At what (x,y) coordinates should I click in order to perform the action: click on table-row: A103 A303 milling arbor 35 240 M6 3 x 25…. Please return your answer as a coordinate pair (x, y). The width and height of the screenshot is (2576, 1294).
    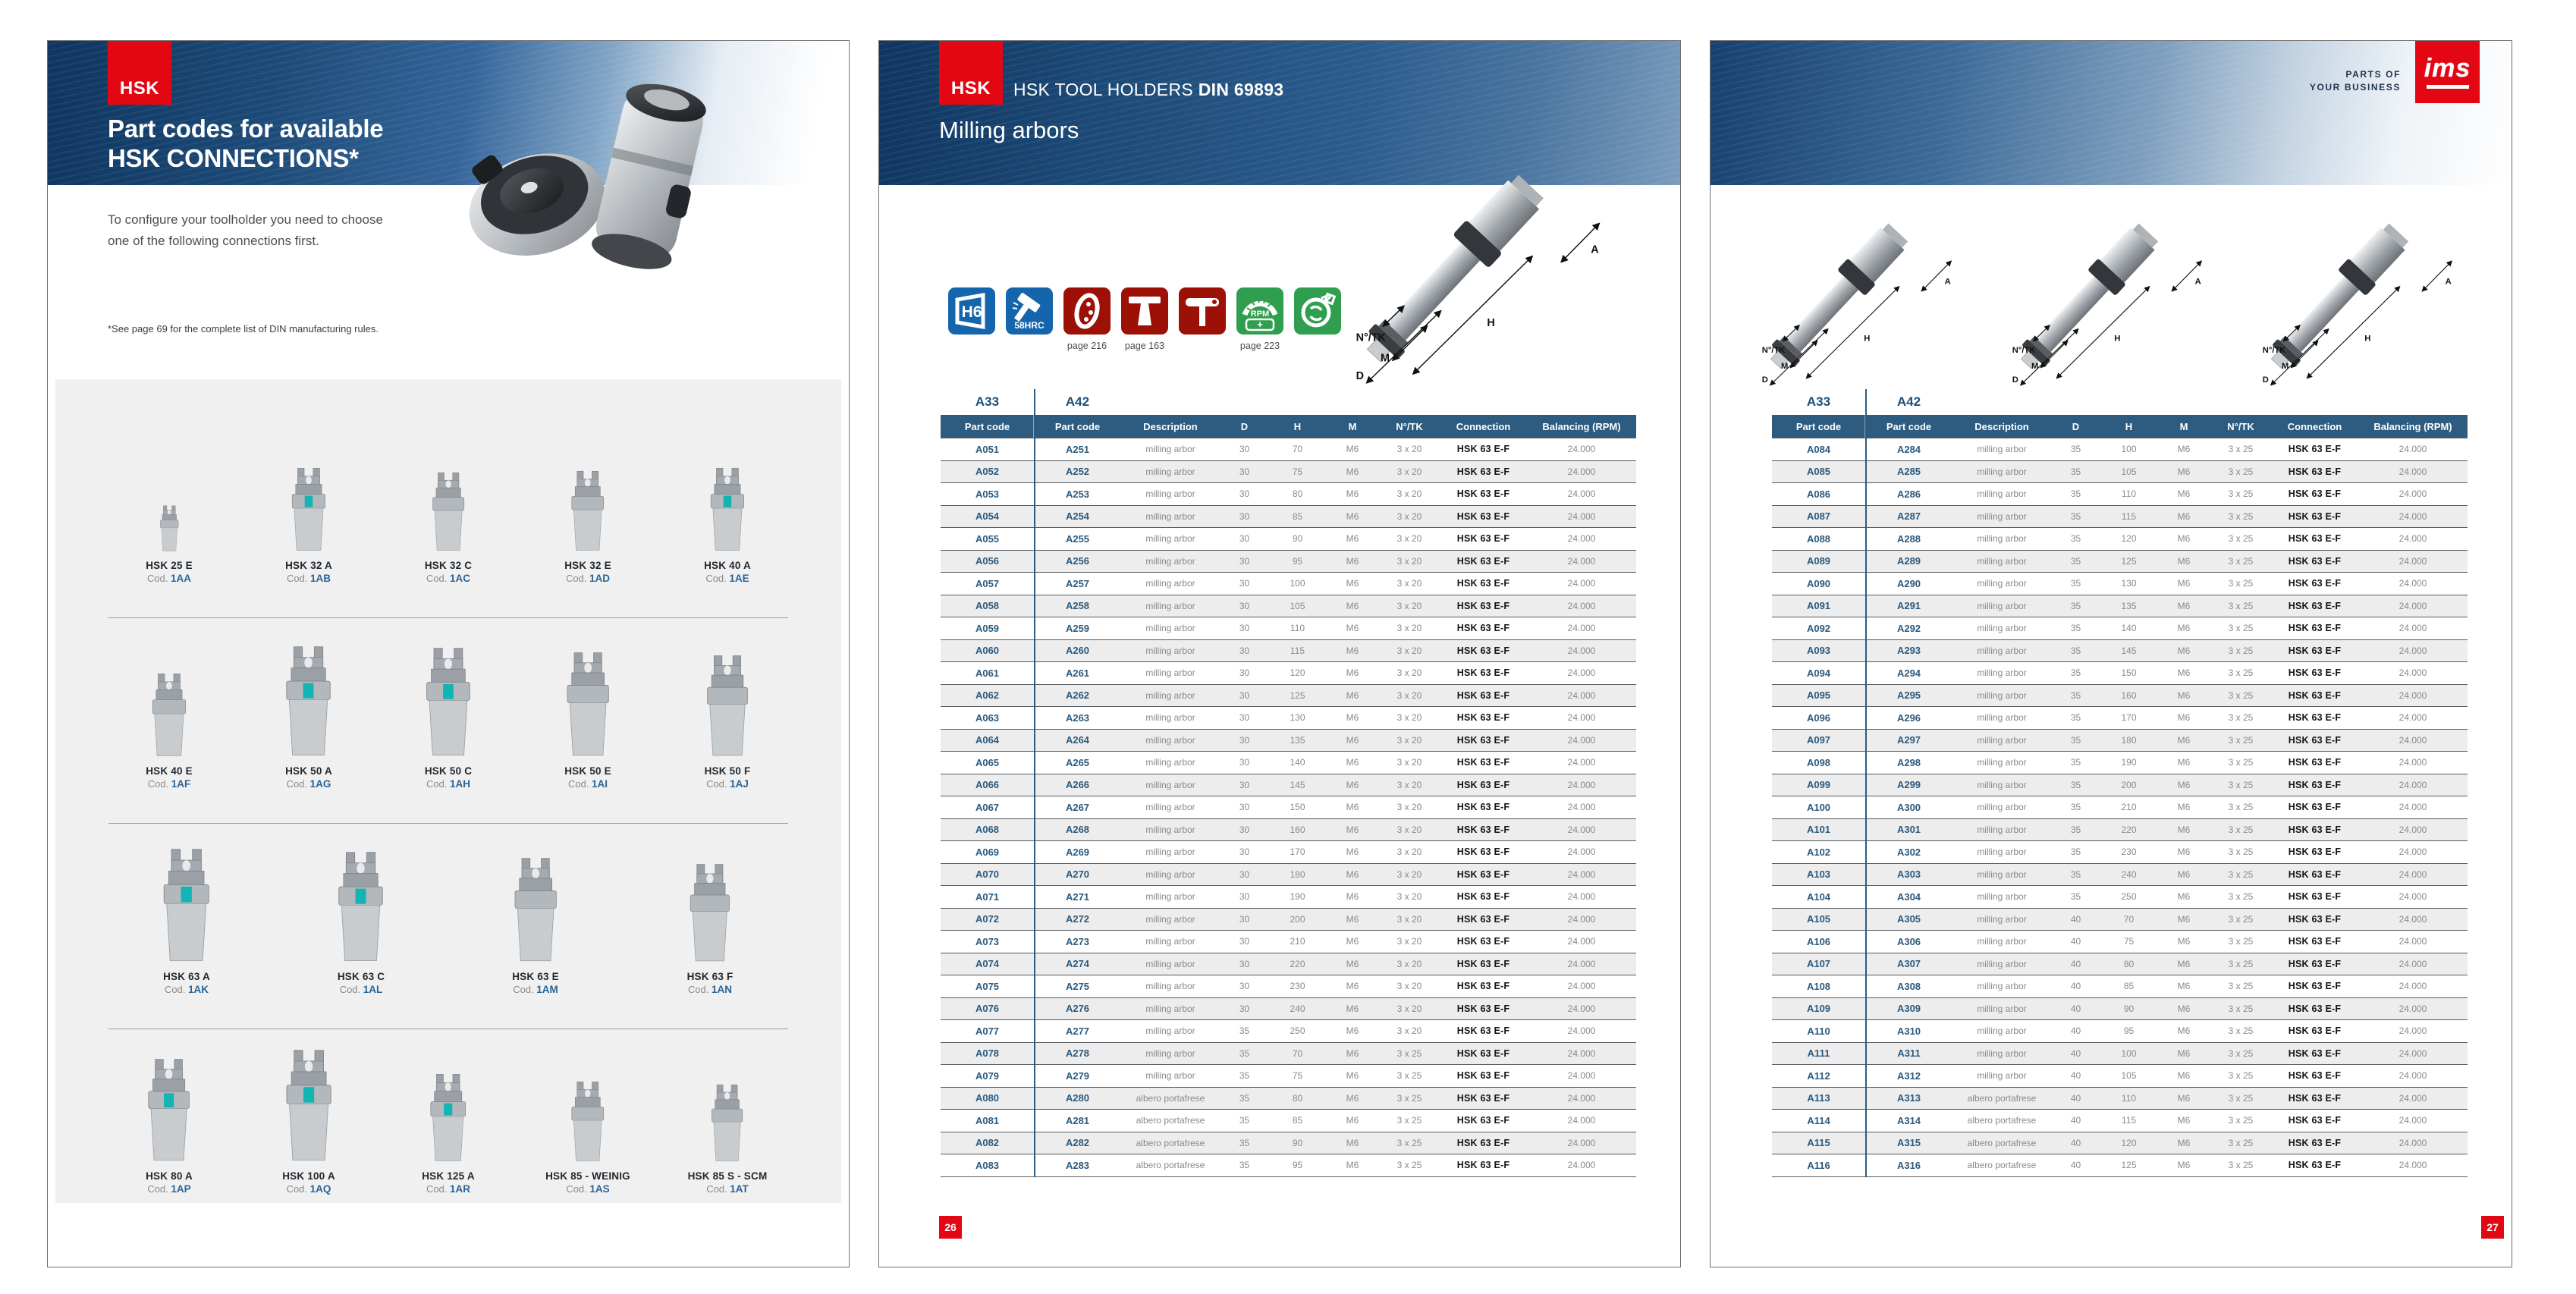
    Looking at the image, I should click on (2120, 873).